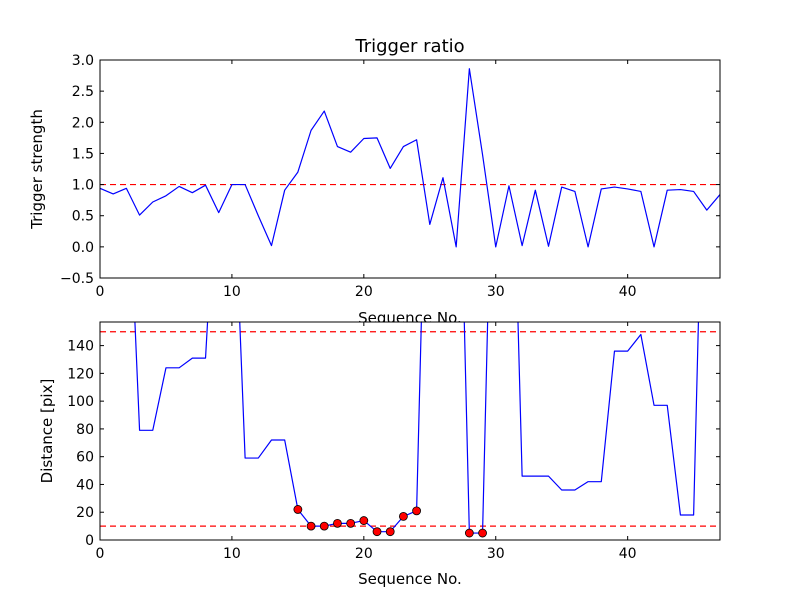 Image resolution: width=800 pixels, height=600 pixels. What do you see at coordinates (628, 554) in the screenshot?
I see `bottom-x-tick-label: 40` at bounding box center [628, 554].